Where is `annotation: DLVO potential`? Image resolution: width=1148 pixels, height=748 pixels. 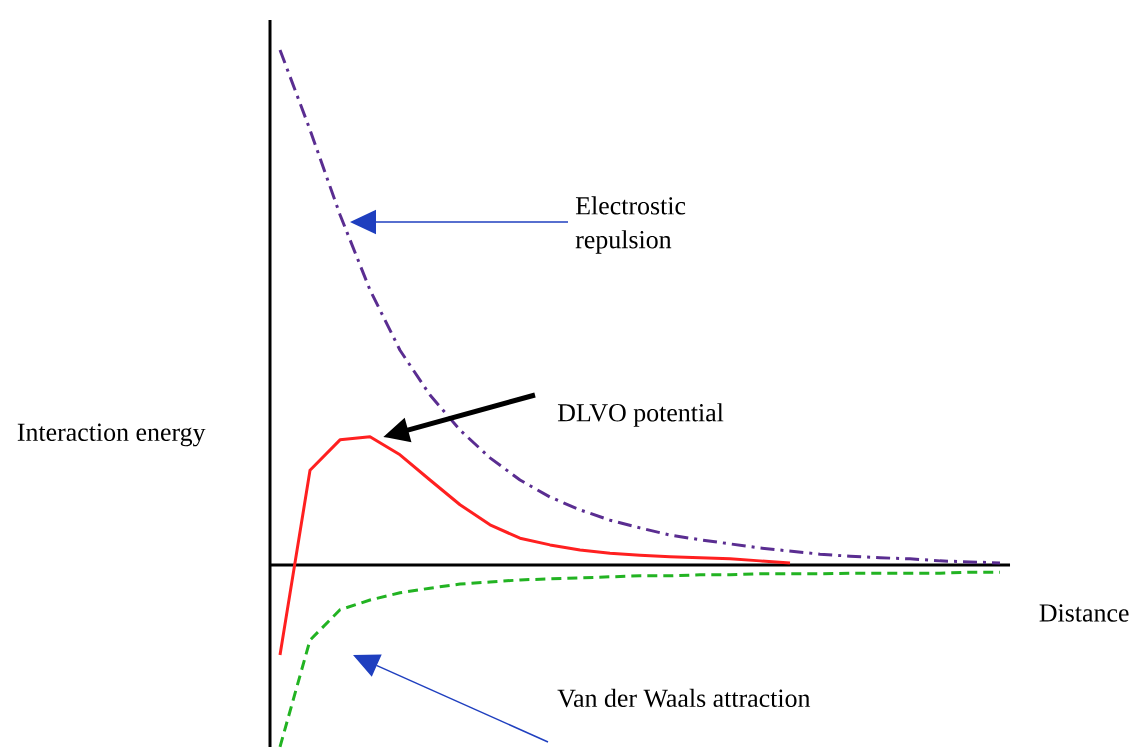
annotation: DLVO potential is located at coordinates (640, 415).